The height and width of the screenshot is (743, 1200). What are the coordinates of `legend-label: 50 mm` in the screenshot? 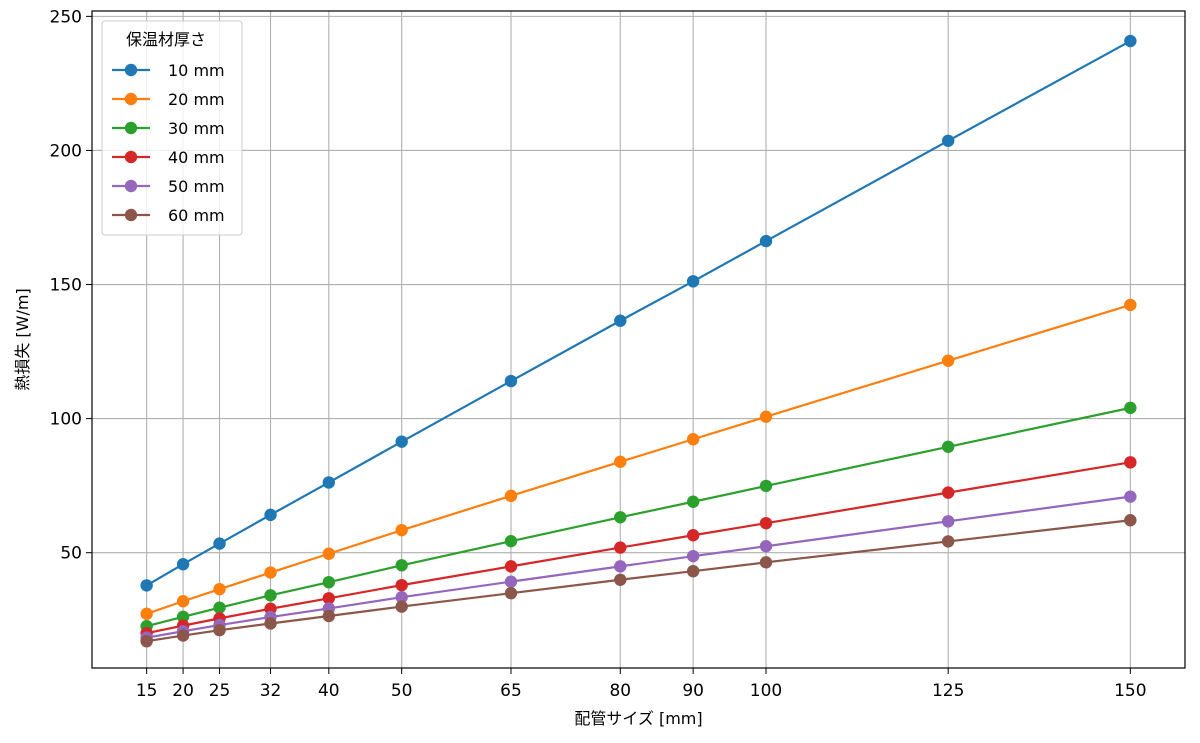 It's located at (196, 186).